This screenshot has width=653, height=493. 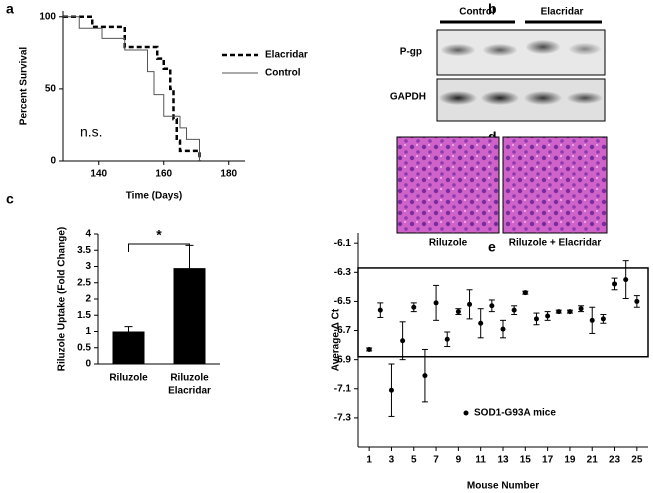 I want to click on y-tick-label: 0.5, so click(x=84, y=347).